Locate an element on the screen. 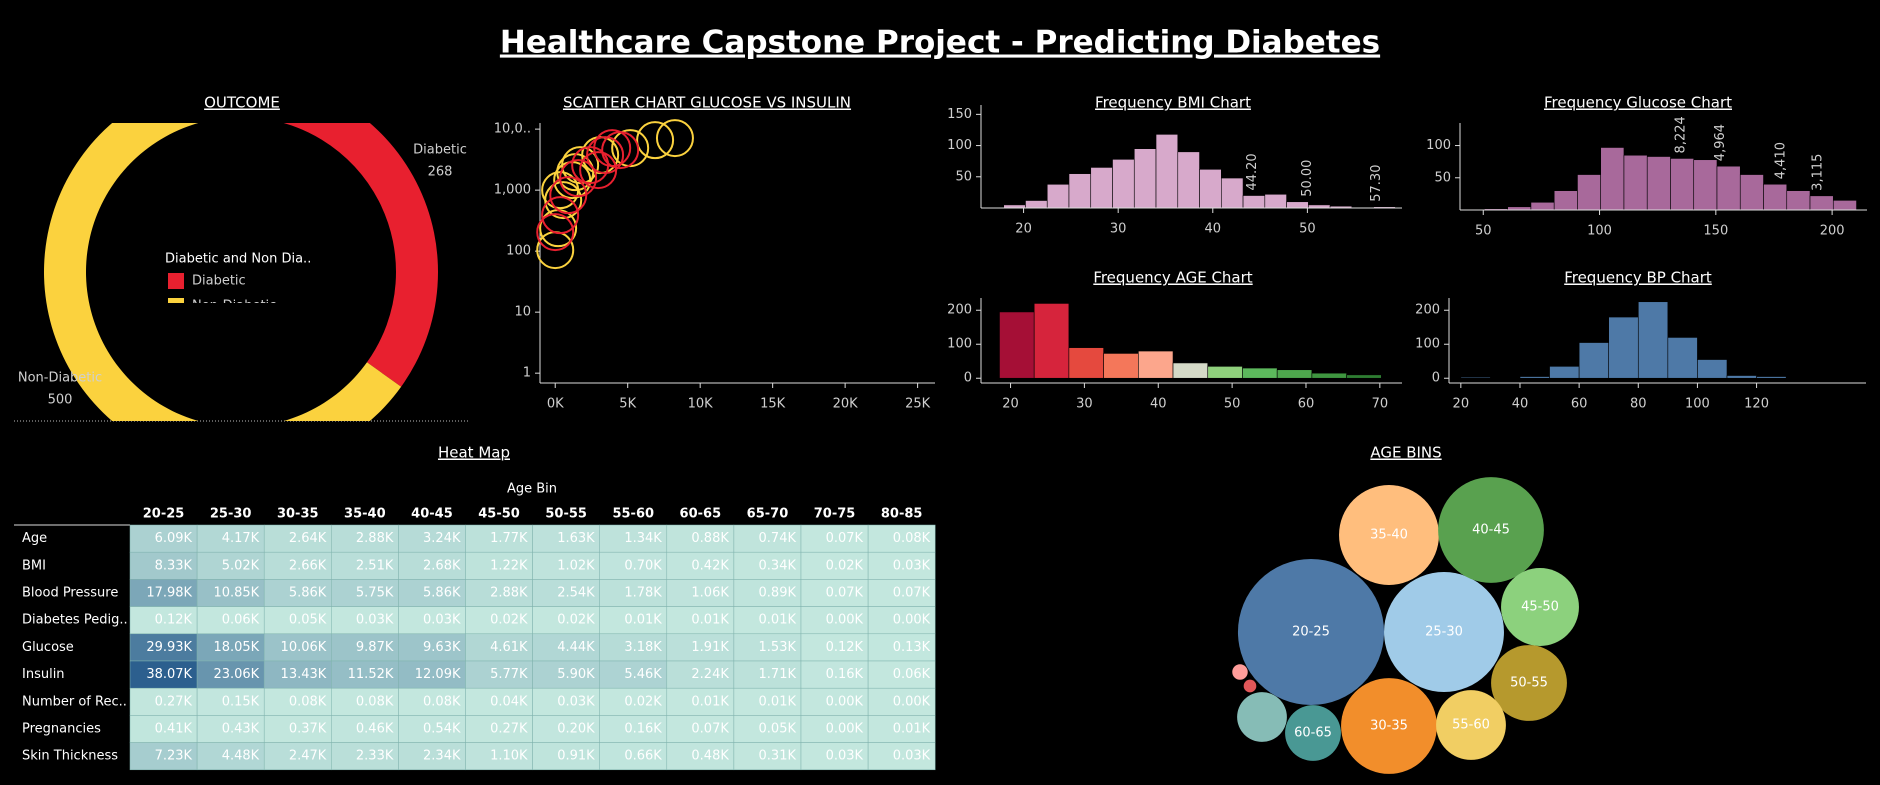 Image resolution: width=1880 pixels, height=785 pixels. cell-label: 0.48K is located at coordinates (710, 756).